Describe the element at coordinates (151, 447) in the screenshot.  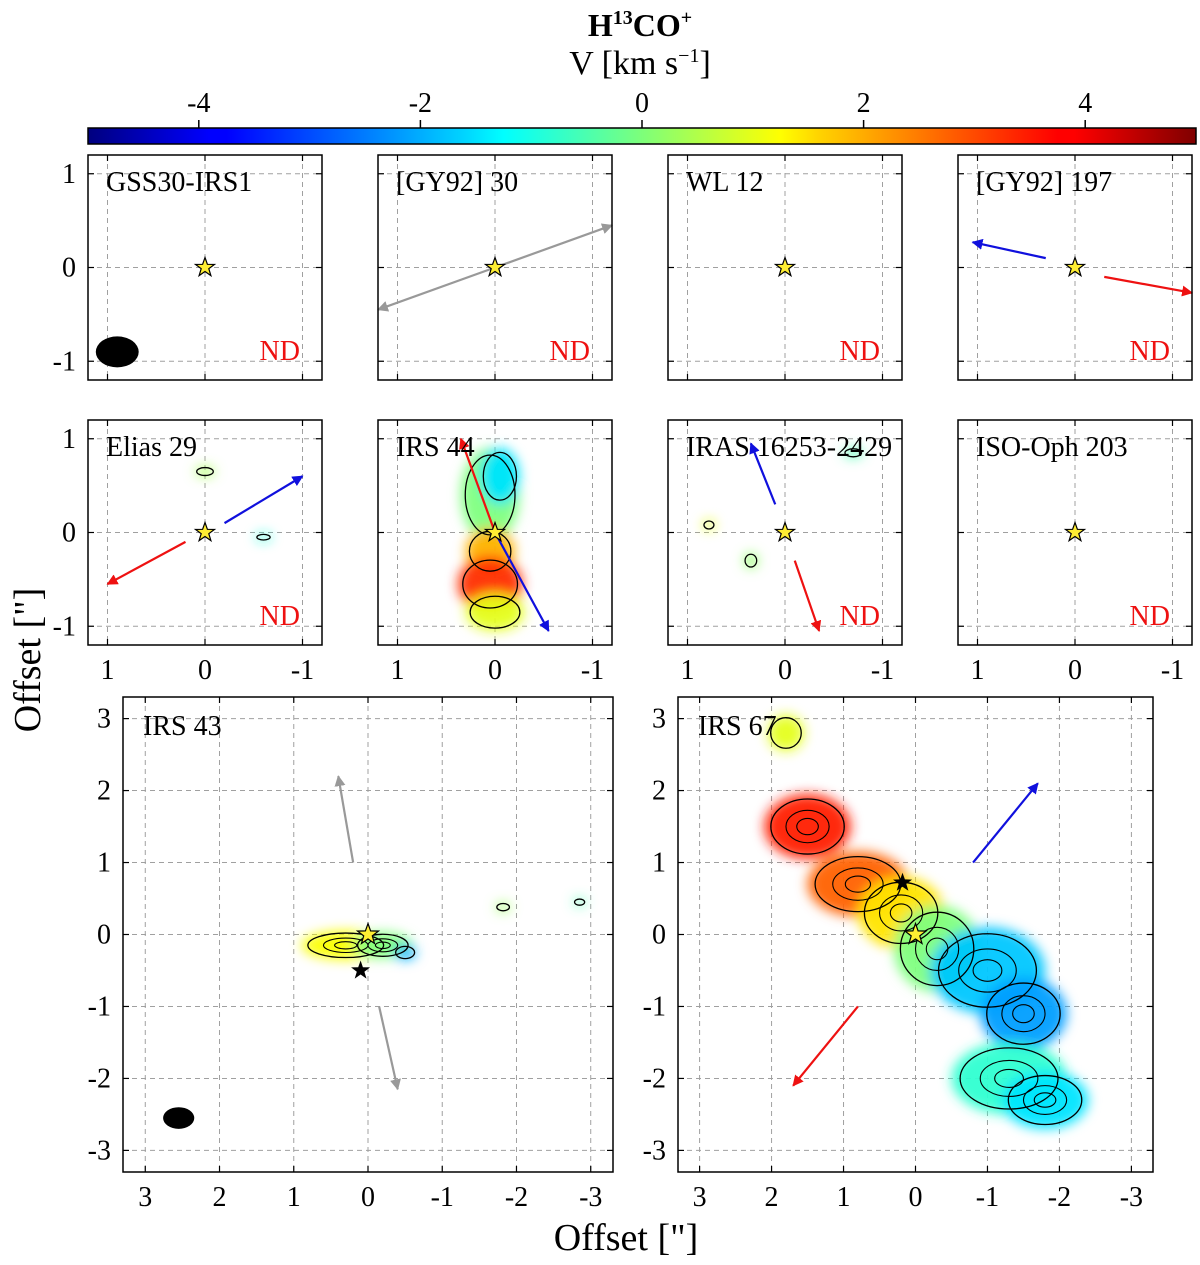
I see `panel-title: Elias 29` at that location.